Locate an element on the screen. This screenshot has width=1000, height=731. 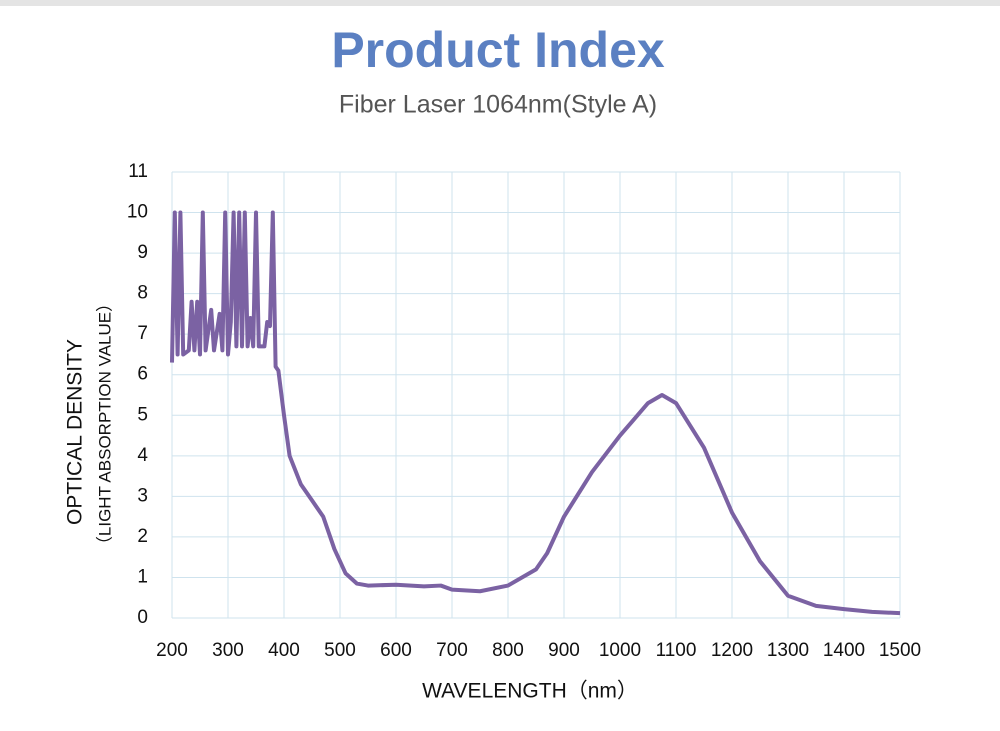
y-tick-label: 6 is located at coordinates (142, 374).